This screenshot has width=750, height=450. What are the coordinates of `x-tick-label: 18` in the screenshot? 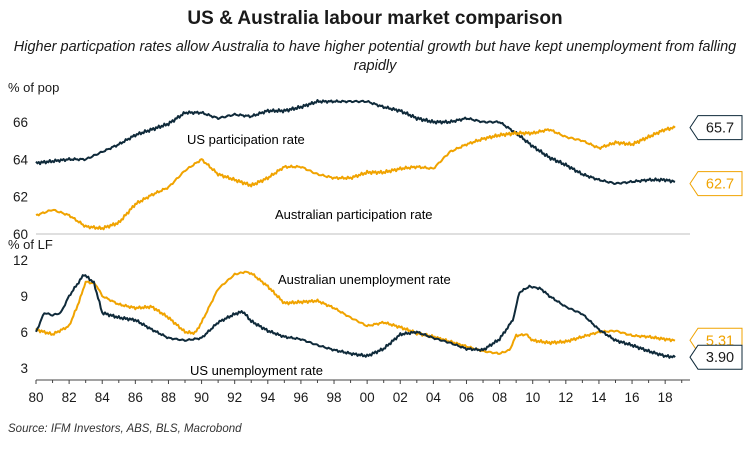 It's located at (665, 397).